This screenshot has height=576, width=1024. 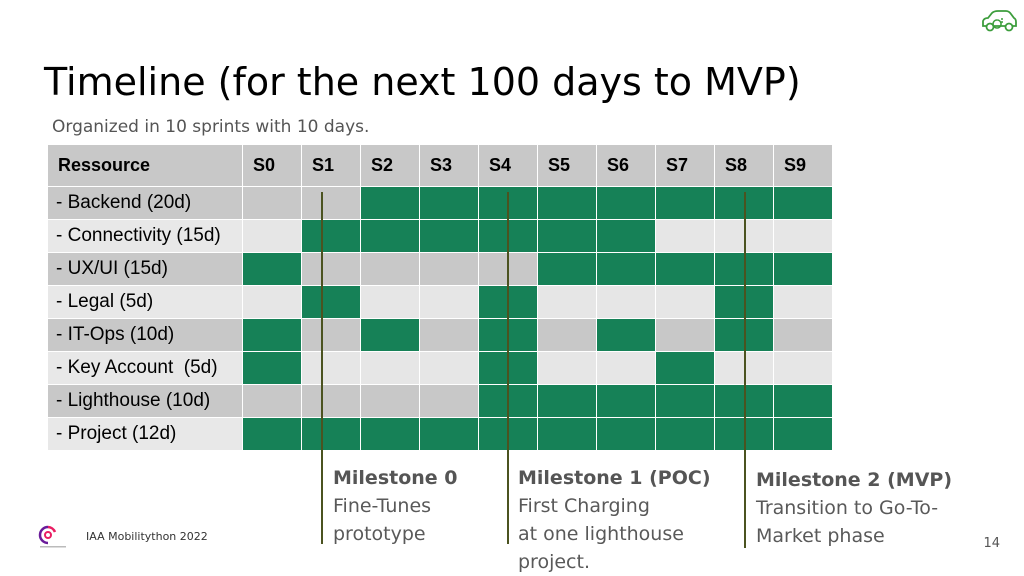 What do you see at coordinates (379, 534) in the screenshot?
I see `milestone-0-line-2: prototype` at bounding box center [379, 534].